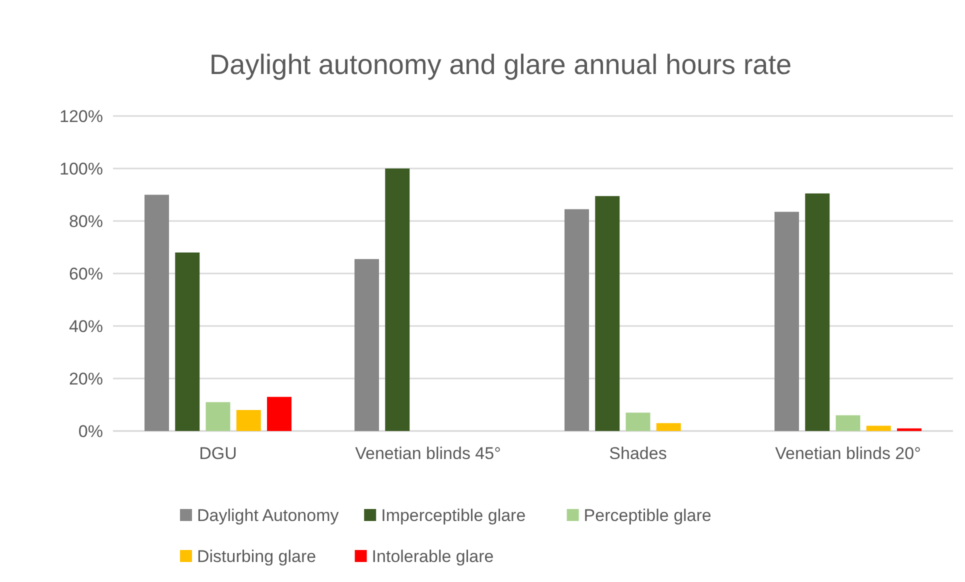  I want to click on x-tick-label: Venetian blinds 45°, so click(428, 453).